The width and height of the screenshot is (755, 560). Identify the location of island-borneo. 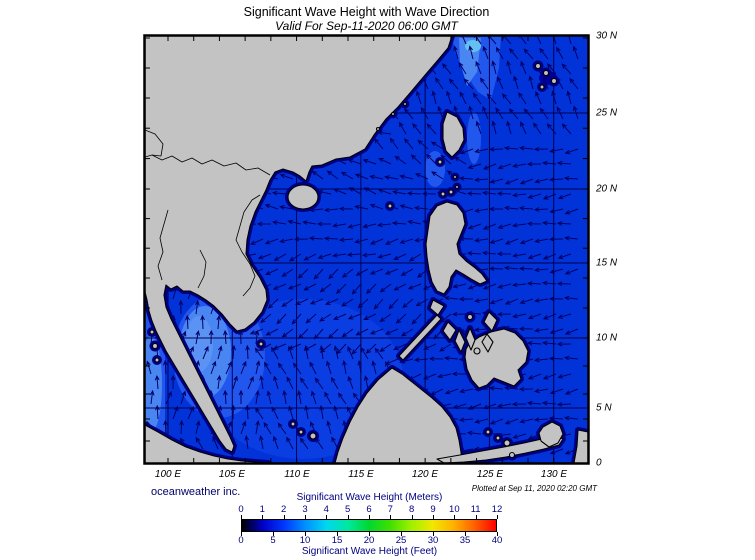
(398, 415).